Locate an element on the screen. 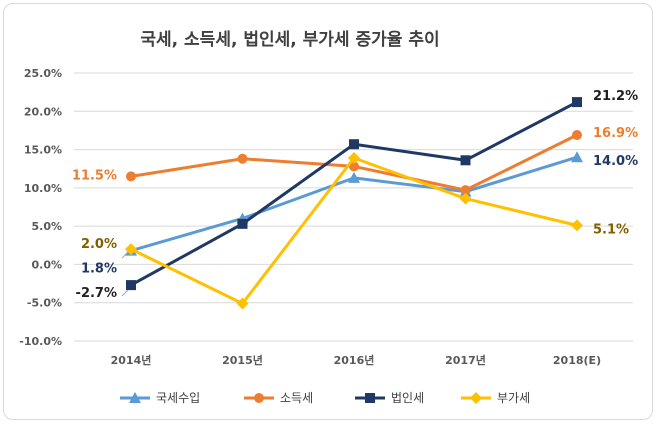  data-label: 5.1% is located at coordinates (611, 229).